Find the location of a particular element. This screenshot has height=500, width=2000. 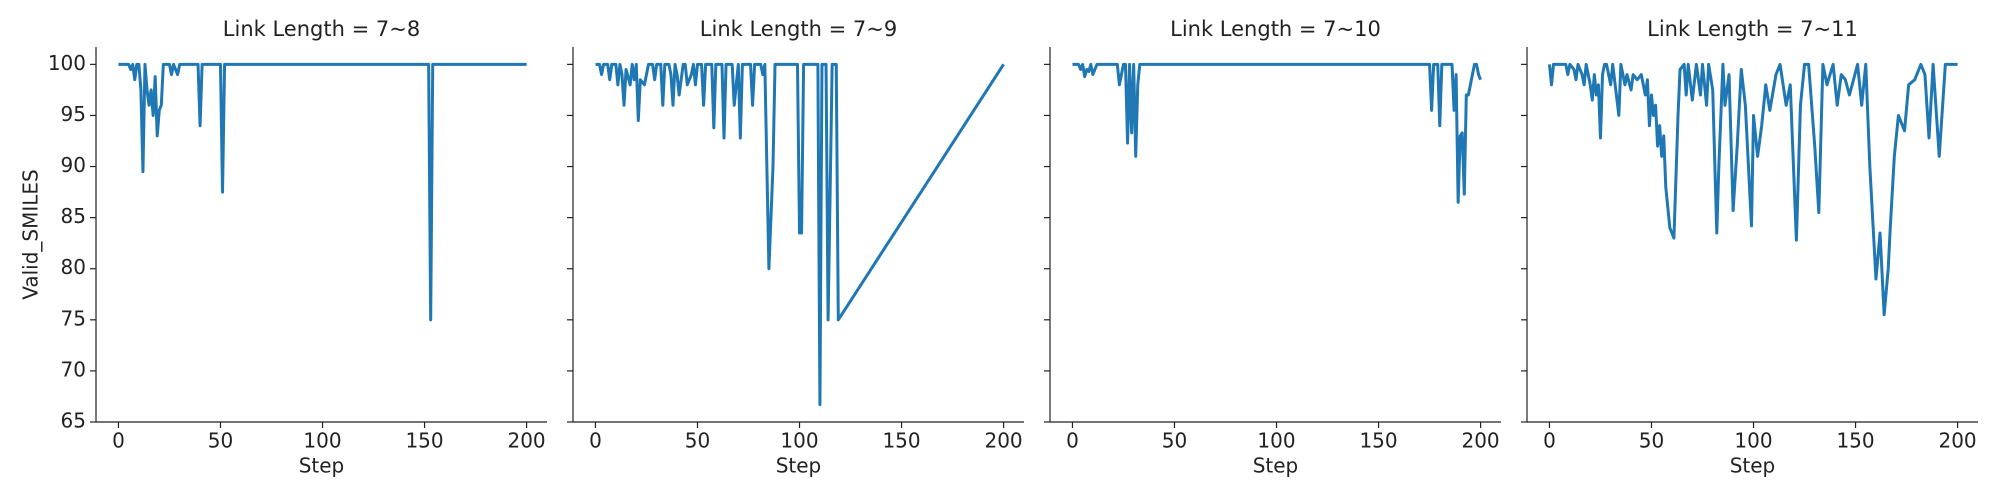

y-tick-label: 85 is located at coordinates (73, 216).